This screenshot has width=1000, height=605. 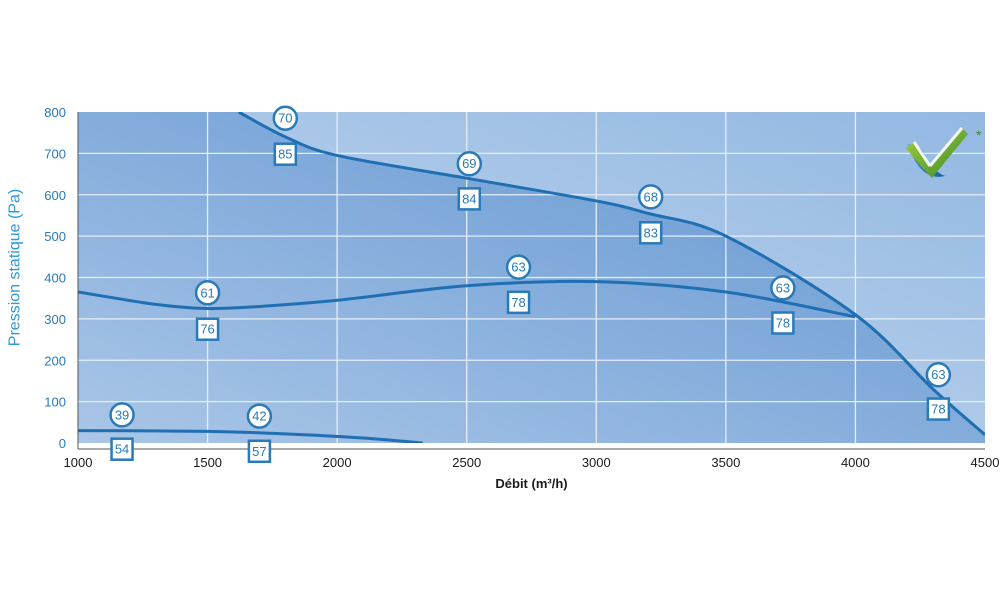 I want to click on marker-label: 83, so click(x=650, y=232).